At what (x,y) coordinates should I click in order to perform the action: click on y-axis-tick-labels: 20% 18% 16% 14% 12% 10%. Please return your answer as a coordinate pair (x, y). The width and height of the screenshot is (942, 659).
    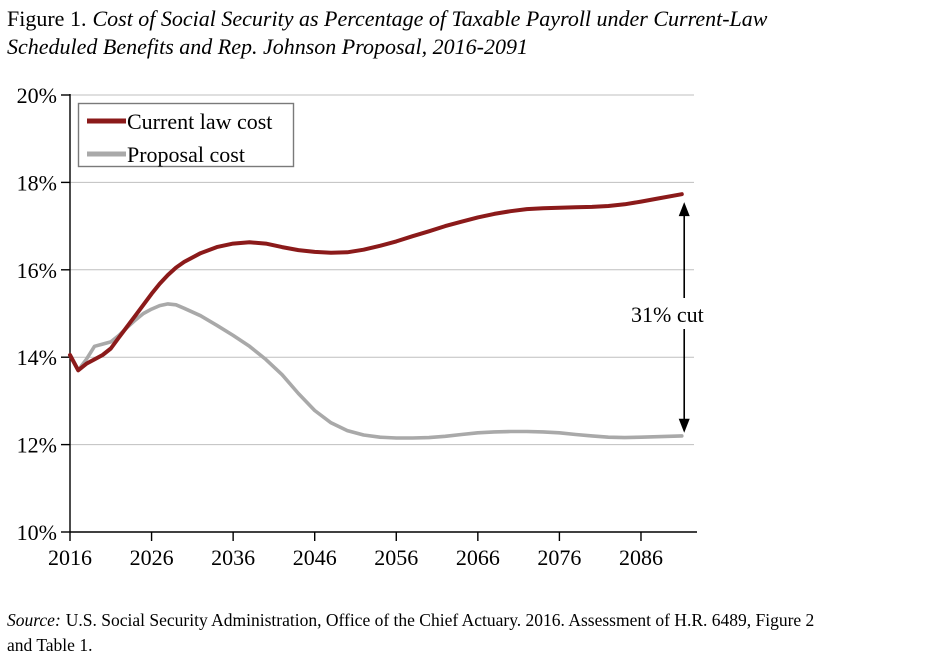
    Looking at the image, I should click on (37, 314).